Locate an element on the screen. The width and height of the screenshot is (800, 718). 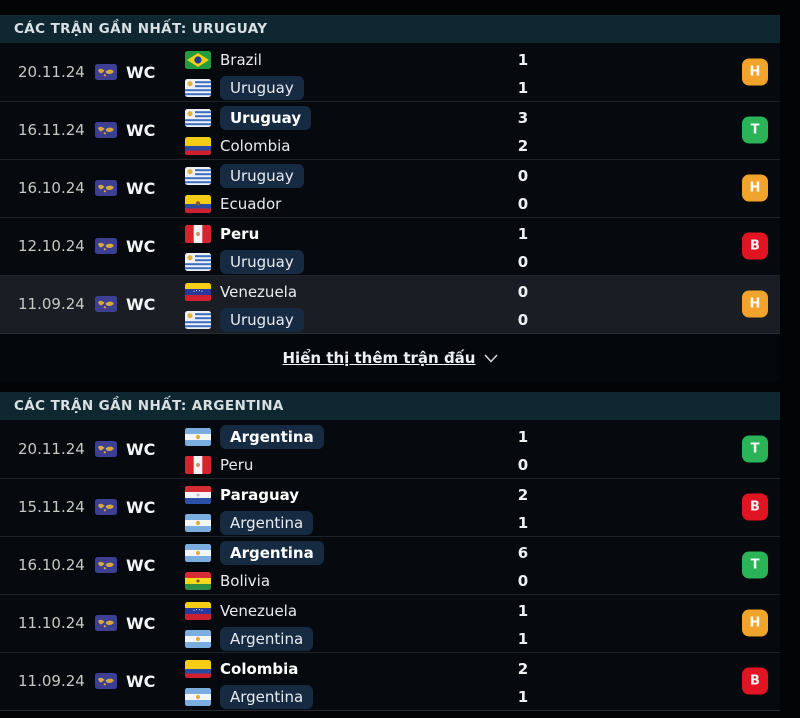
match-row: 11.09.24 WC Venezuela Uruguay 0 0 H is located at coordinates (390, 304).